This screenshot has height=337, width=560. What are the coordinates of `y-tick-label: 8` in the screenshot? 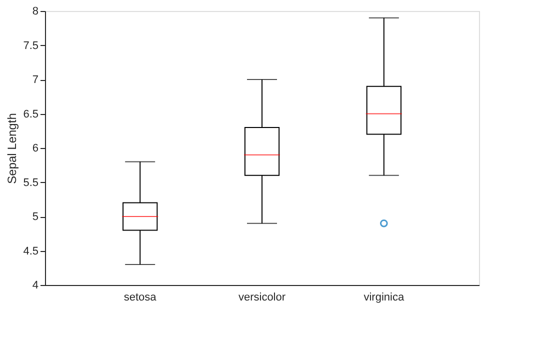 It's located at (35, 12).